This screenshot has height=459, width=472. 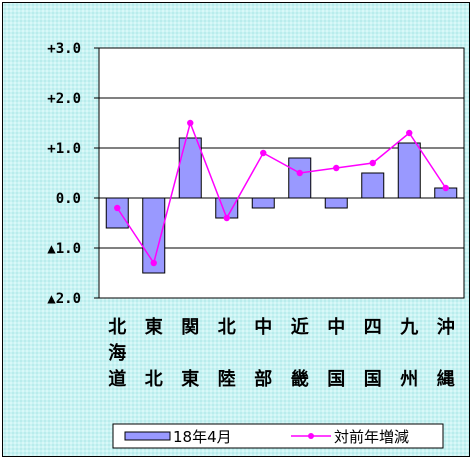 What do you see at coordinates (371, 437) in the screenshot?
I see `legend-line-label: 対前年増減` at bounding box center [371, 437].